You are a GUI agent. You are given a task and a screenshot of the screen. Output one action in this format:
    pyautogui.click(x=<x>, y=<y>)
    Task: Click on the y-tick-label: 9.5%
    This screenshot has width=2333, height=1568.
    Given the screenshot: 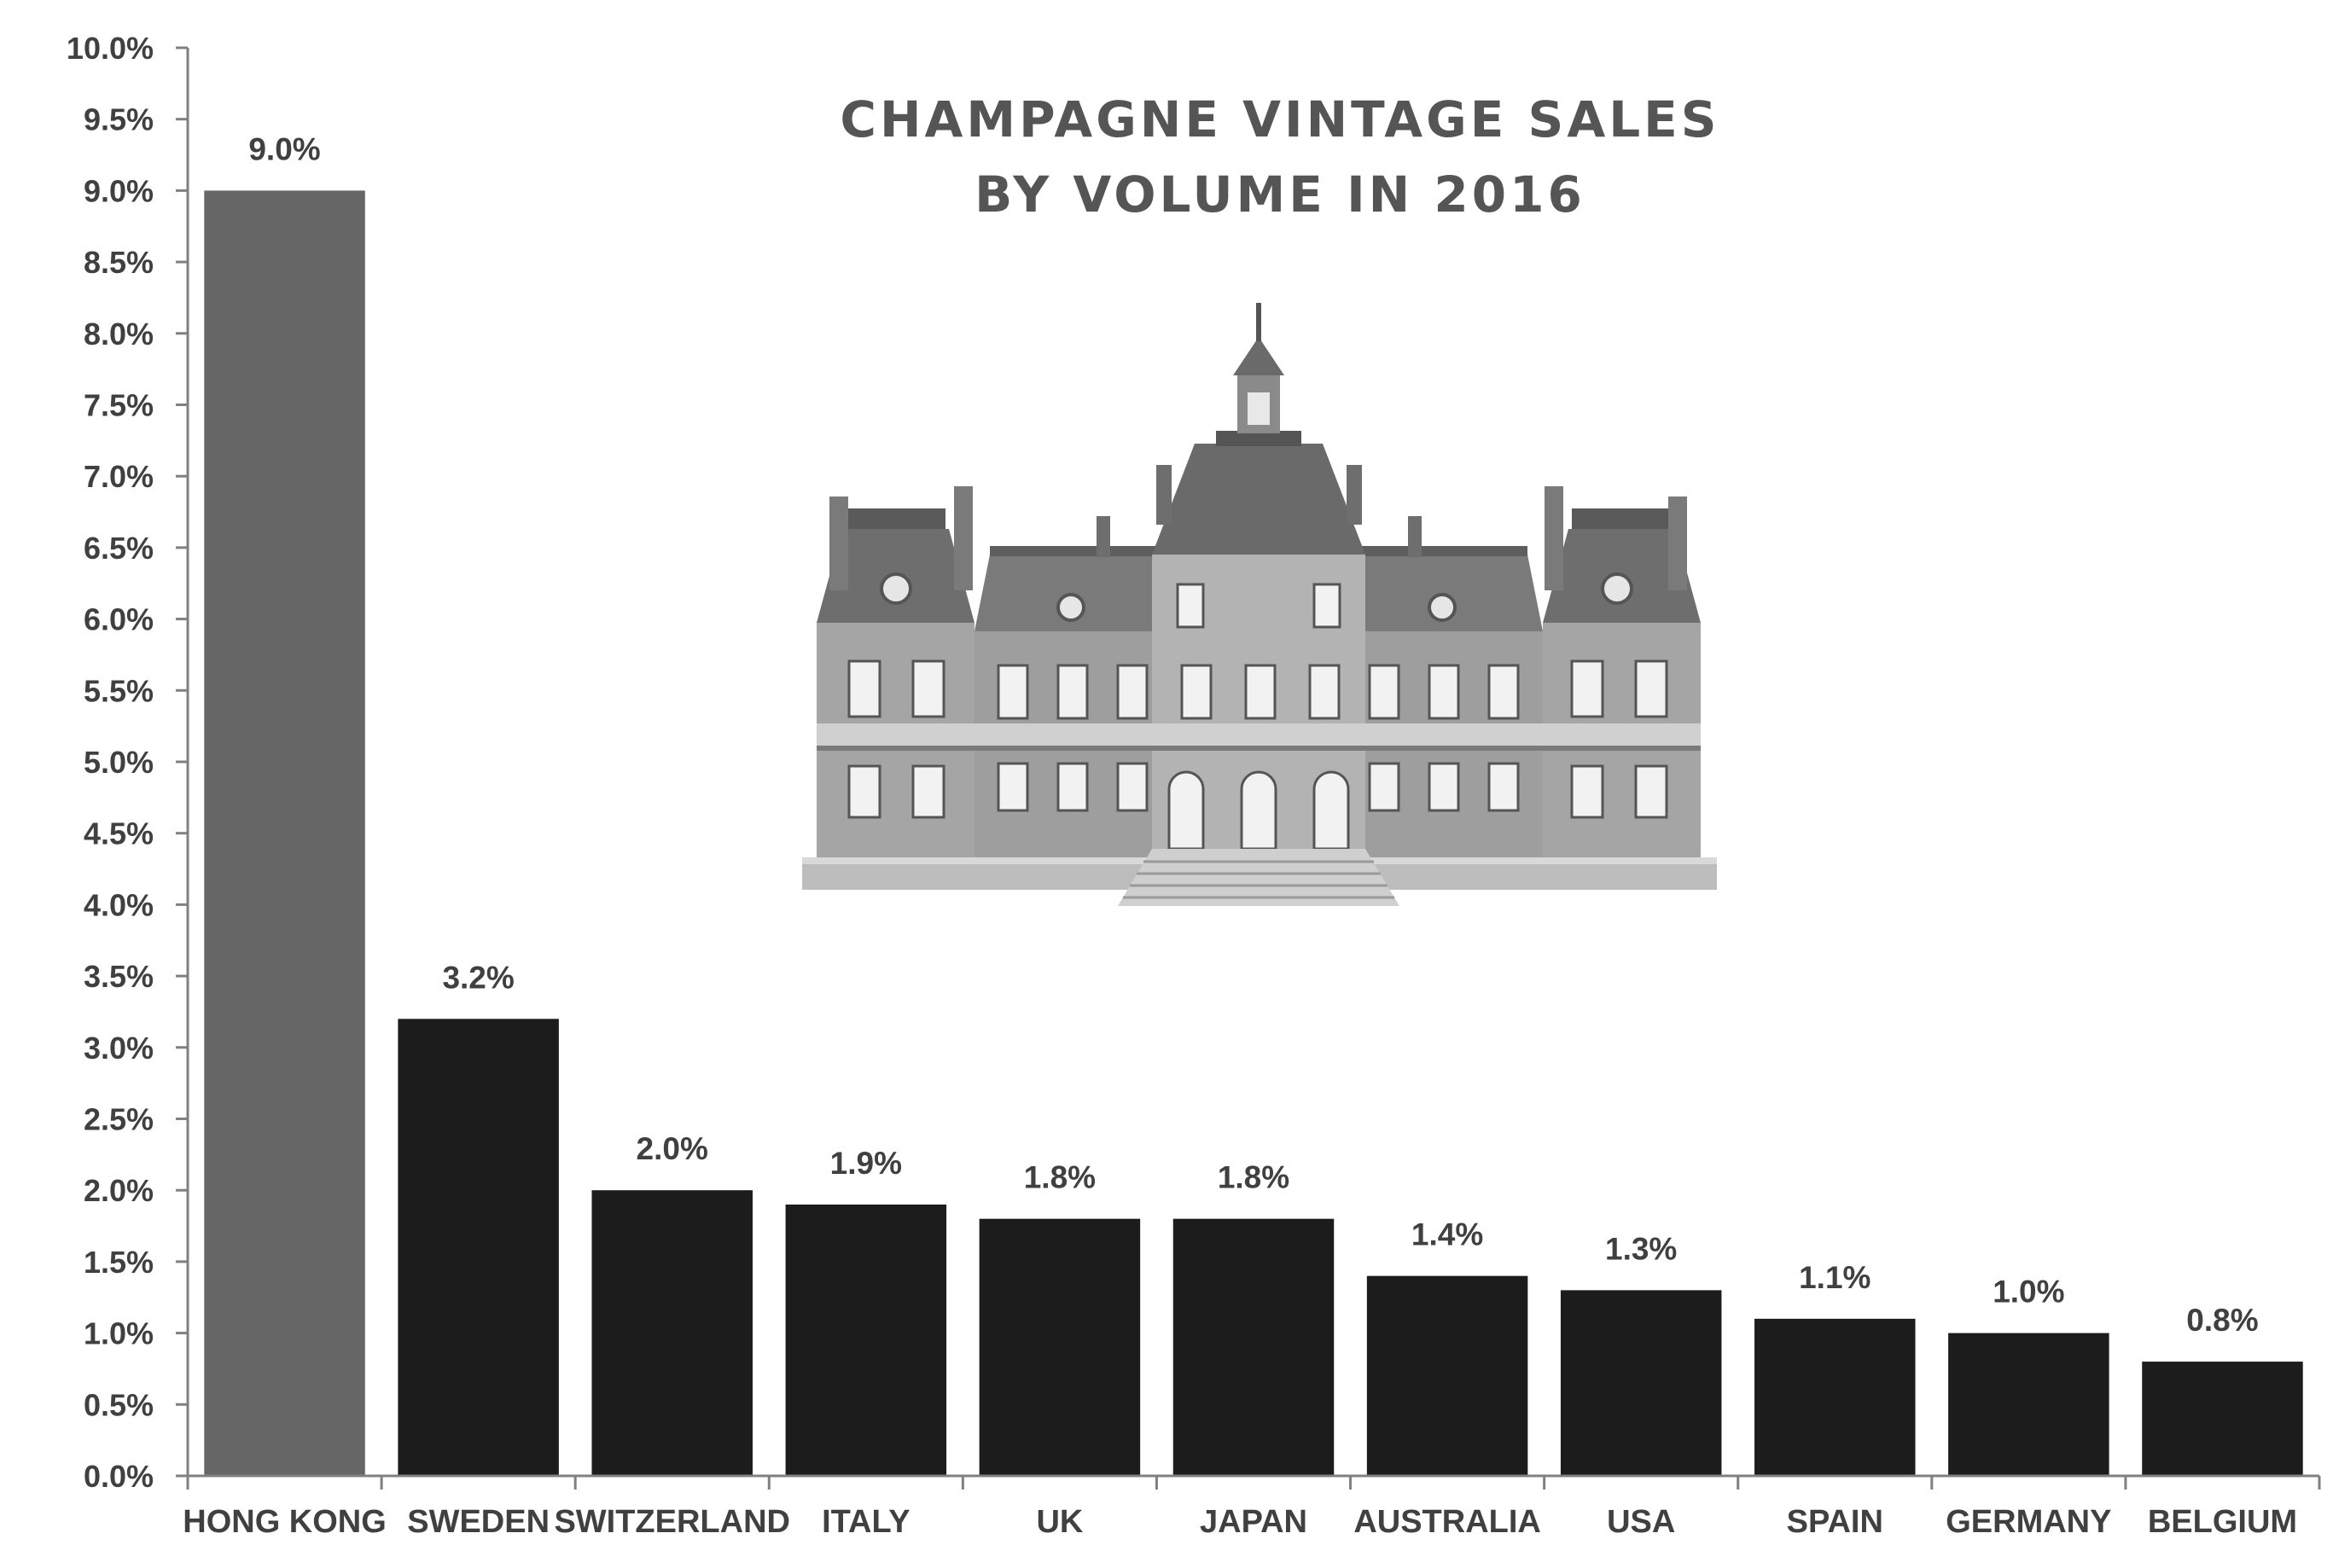 What is the action you would take?
    pyautogui.click(x=119, y=119)
    